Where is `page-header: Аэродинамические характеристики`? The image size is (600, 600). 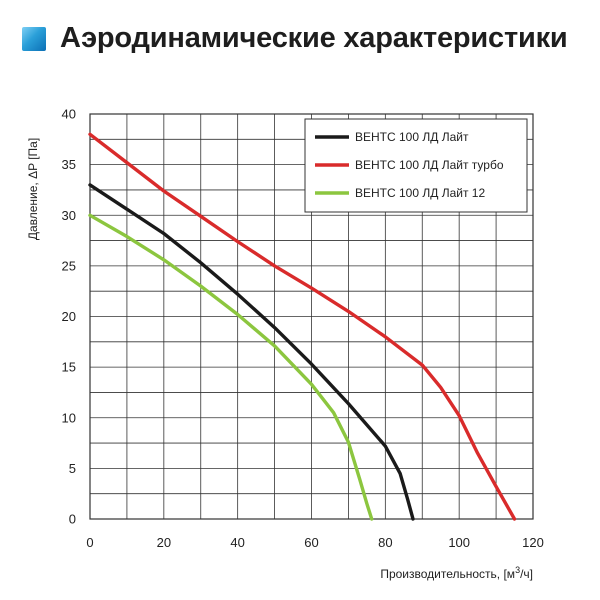
page-header: Аэродинамические характеристики is located at coordinates (295, 38).